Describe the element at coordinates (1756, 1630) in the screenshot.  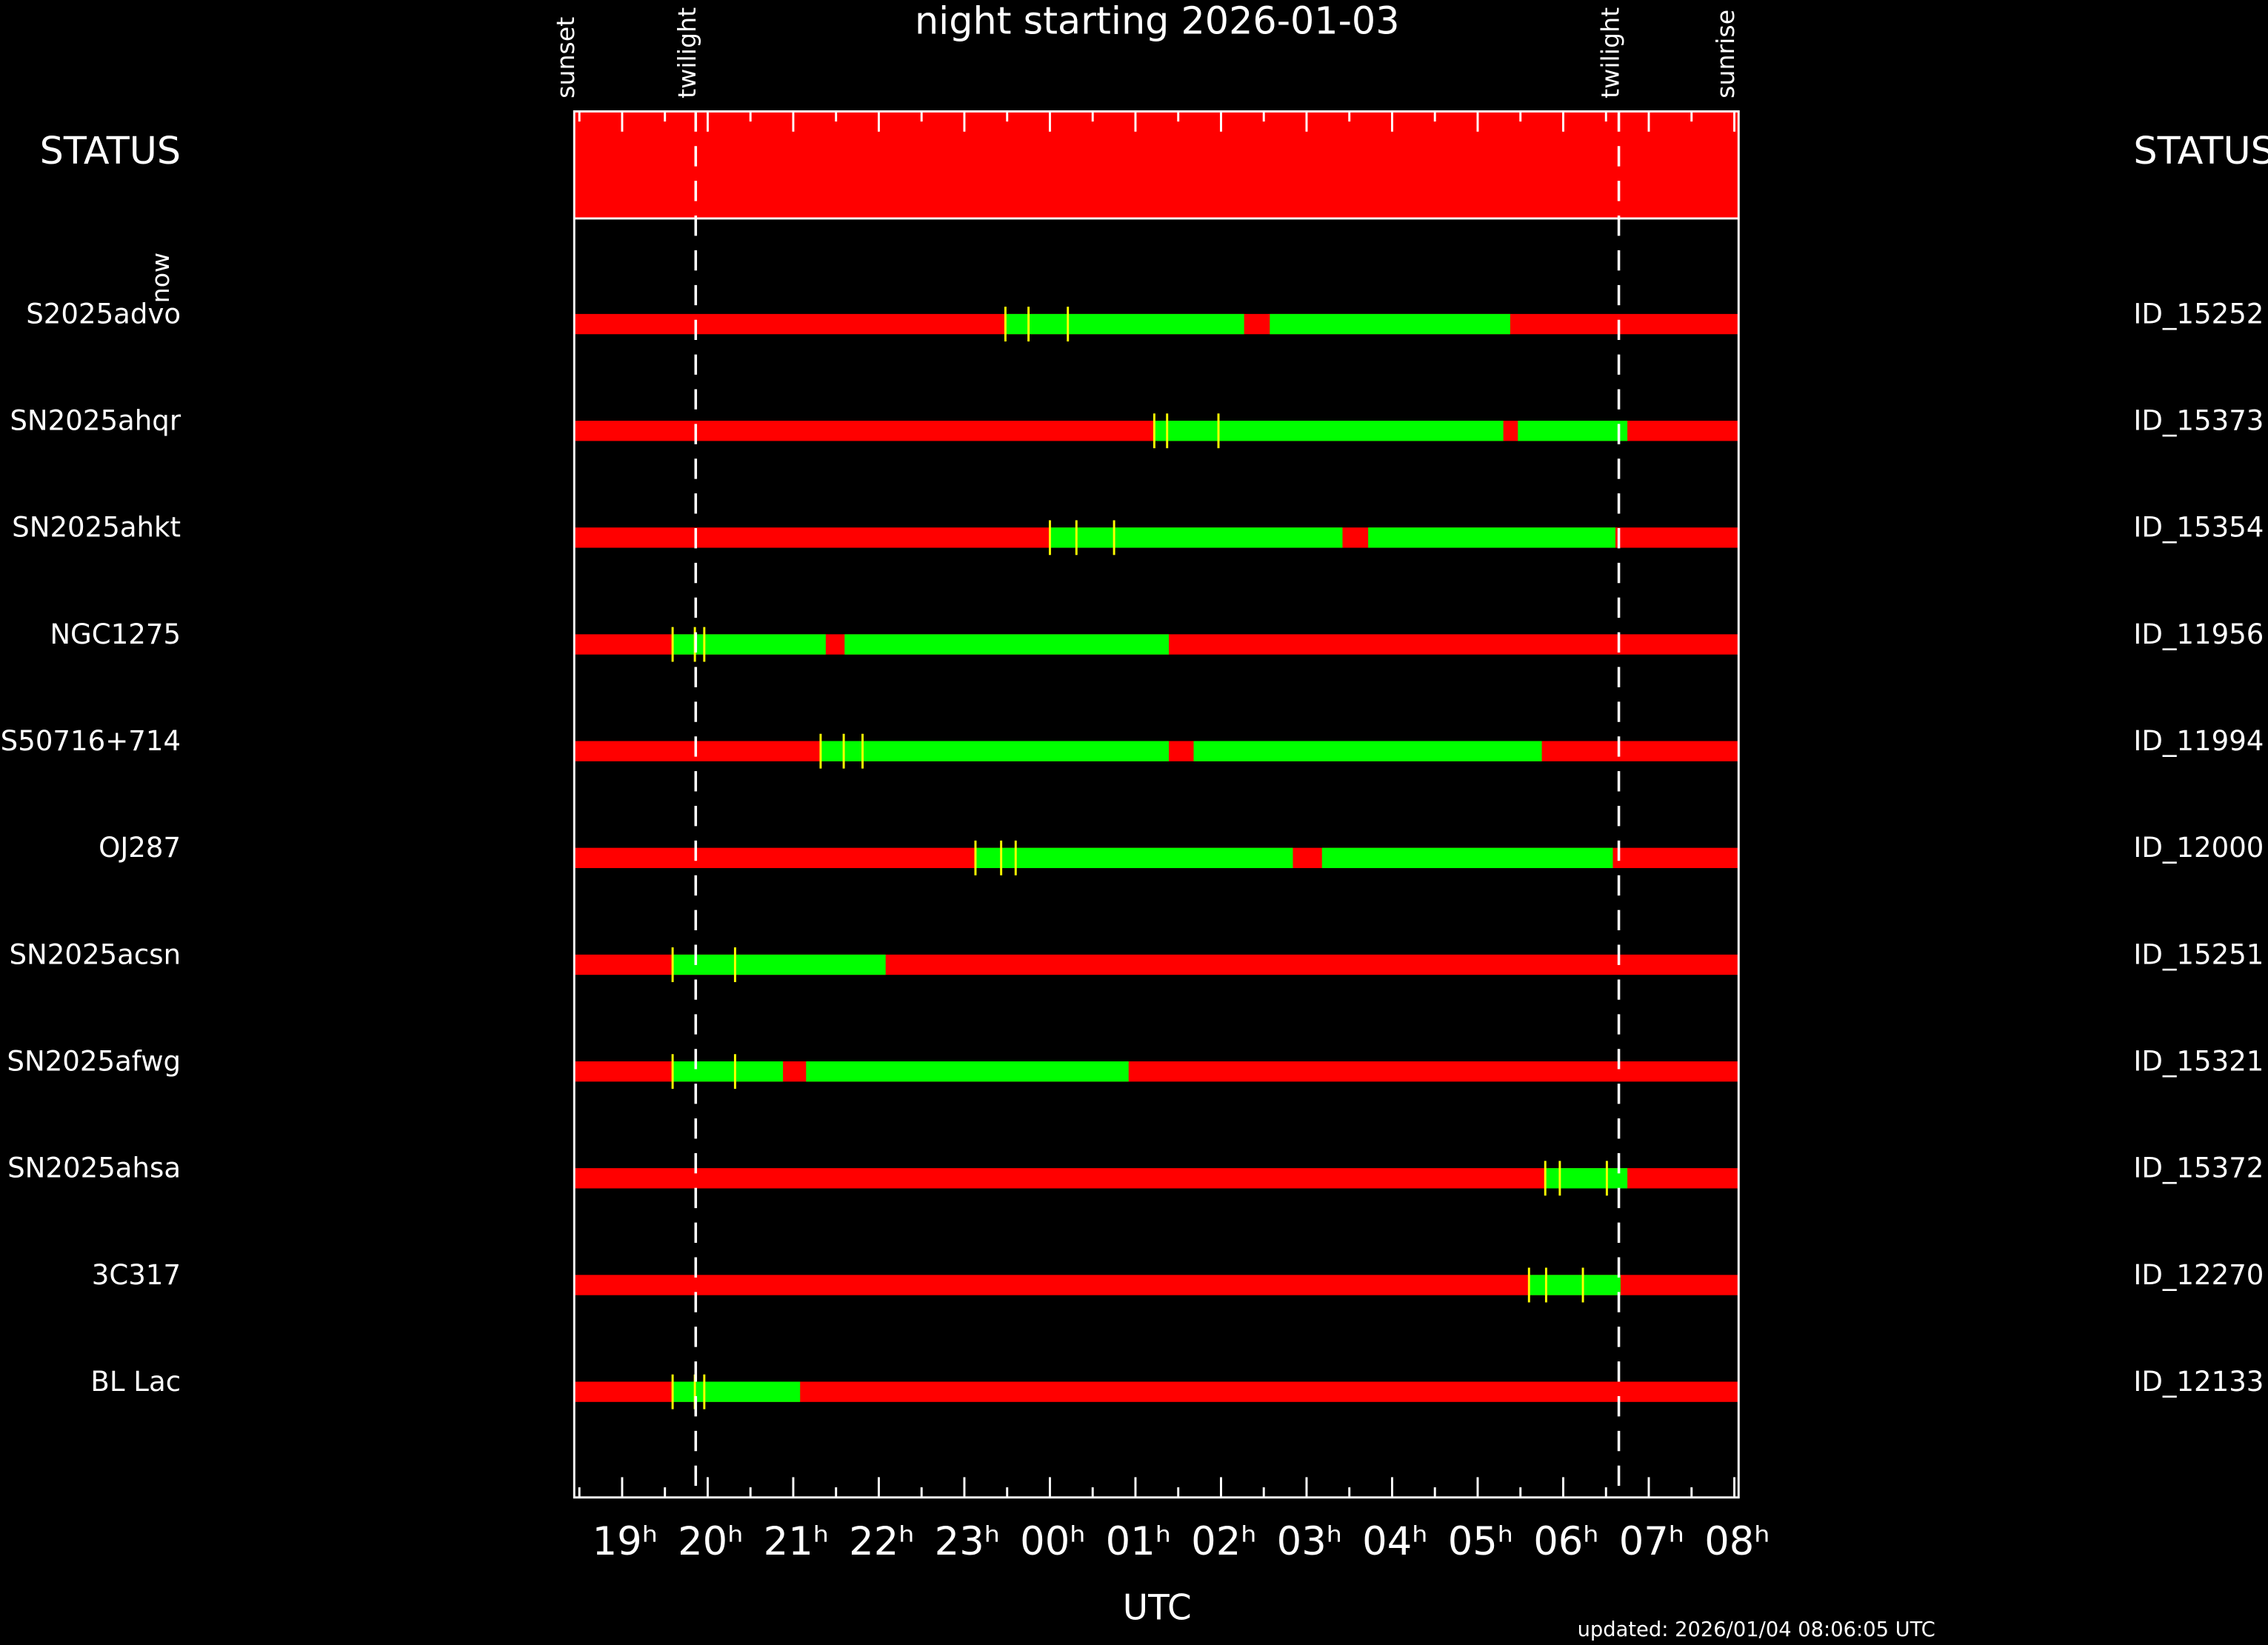
I see `updated-label: updated: 2026/01/04 08:06:05 UTC` at that location.